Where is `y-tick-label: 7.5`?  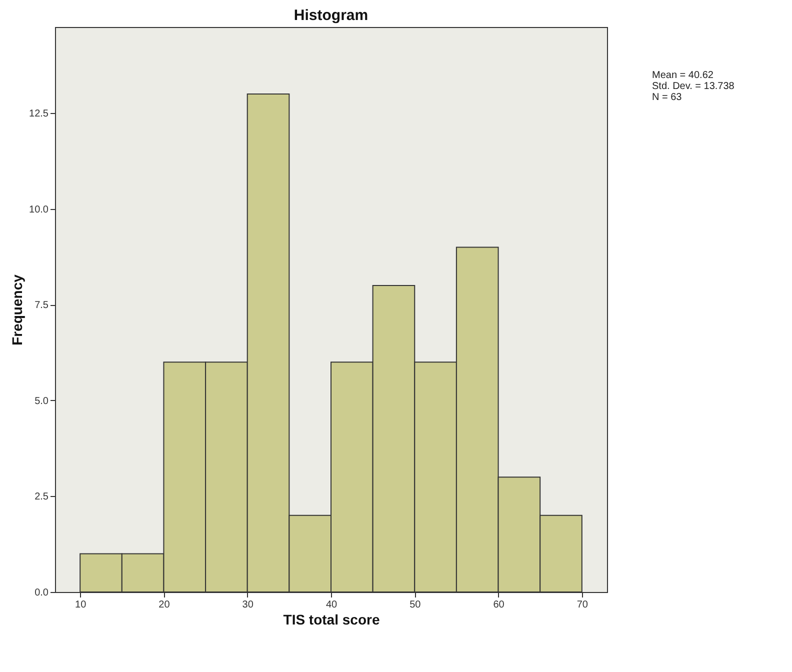 y-tick-label: 7.5 is located at coordinates (41, 306).